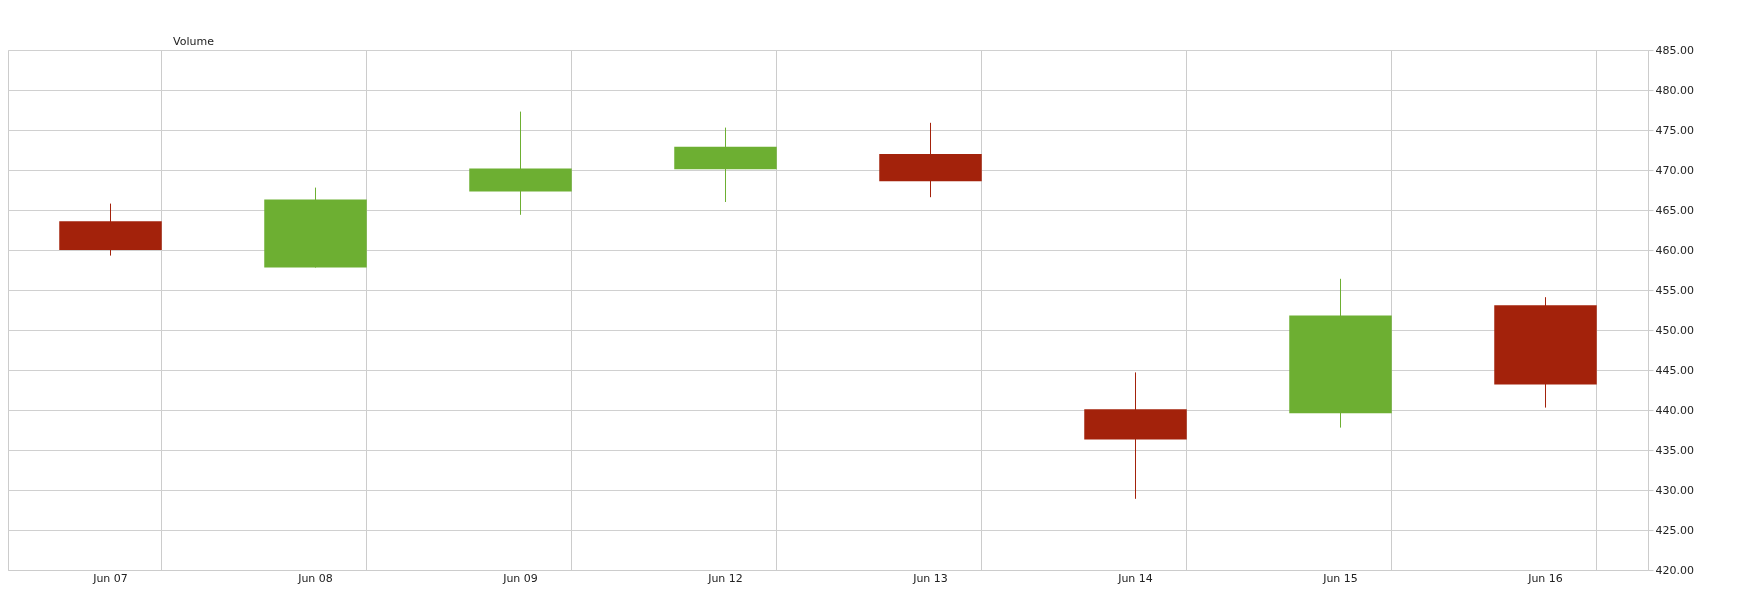 This screenshot has width=1752, height=612. What do you see at coordinates (315, 578) in the screenshot?
I see `x-tick-label: Jun 08` at bounding box center [315, 578].